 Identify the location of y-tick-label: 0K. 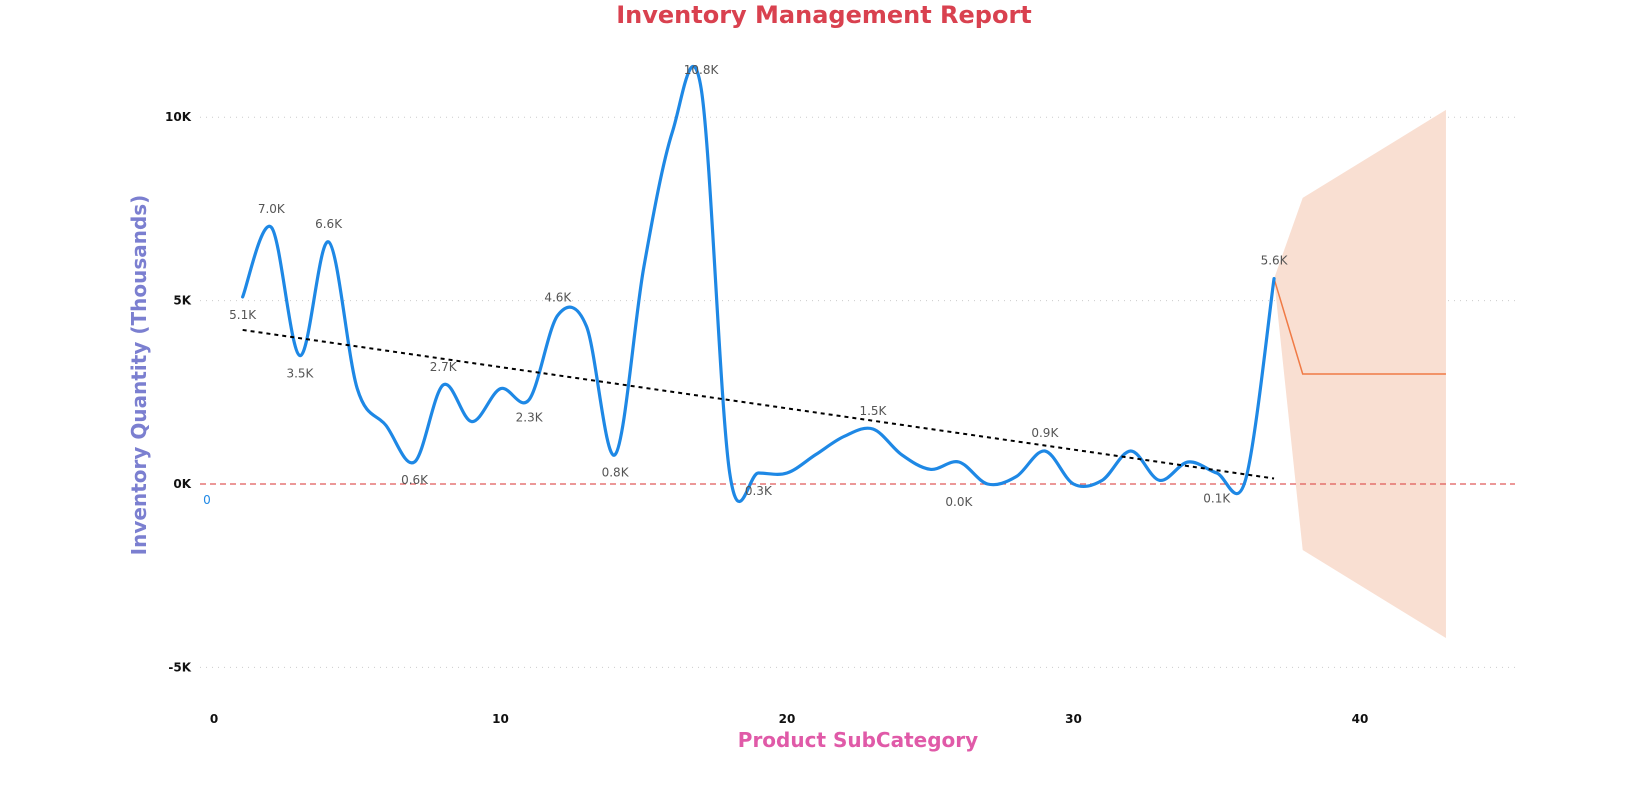
(182, 484).